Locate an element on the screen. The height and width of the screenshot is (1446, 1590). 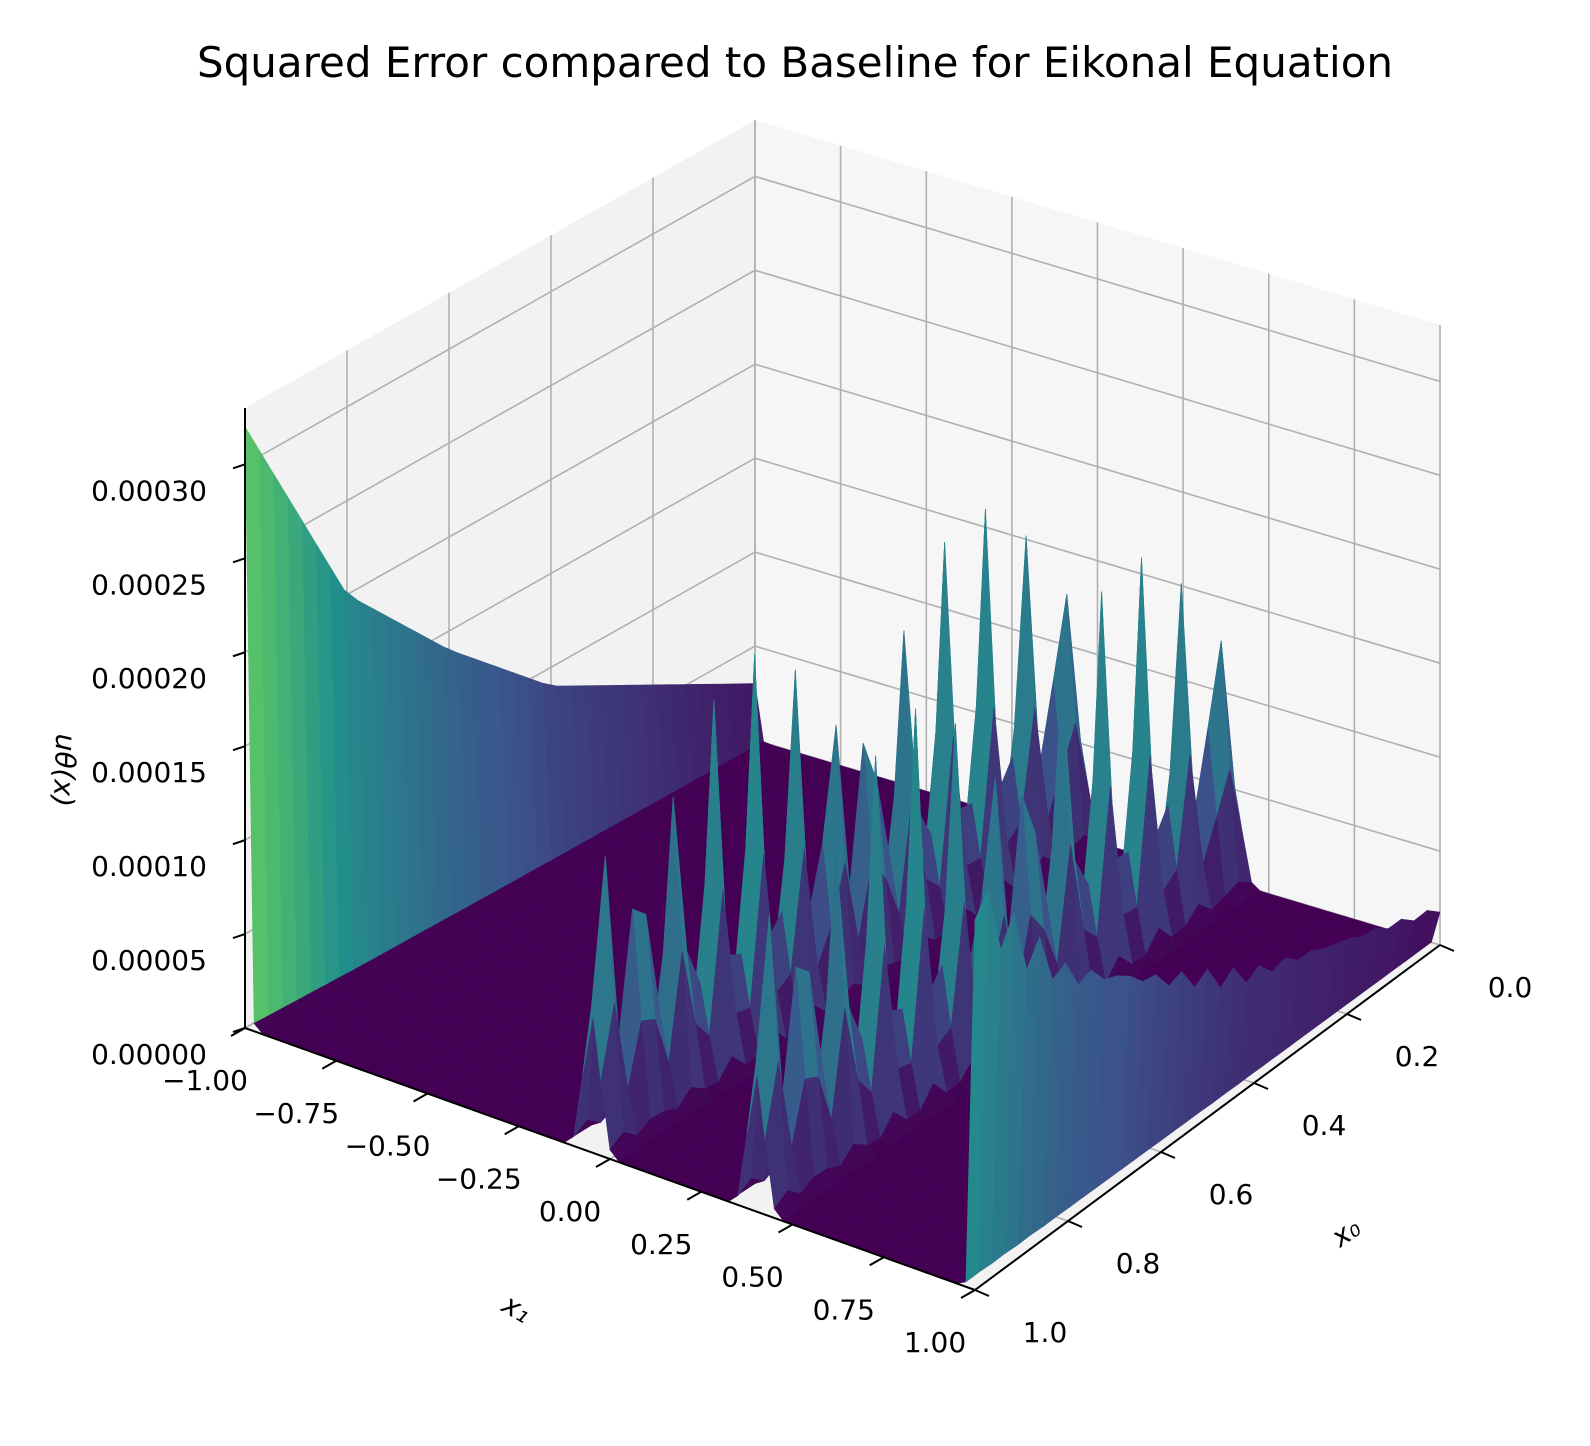
x-axis-line is located at coordinates (1207, 1117).